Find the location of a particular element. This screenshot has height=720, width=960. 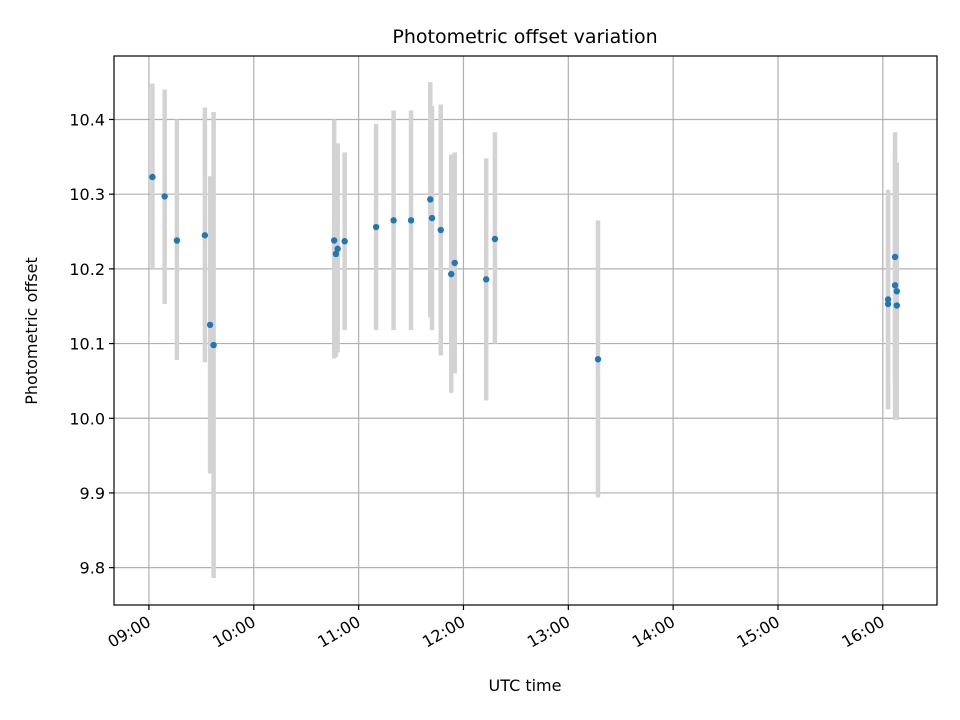

y-tick-label: 9.8 is located at coordinates (92, 568).